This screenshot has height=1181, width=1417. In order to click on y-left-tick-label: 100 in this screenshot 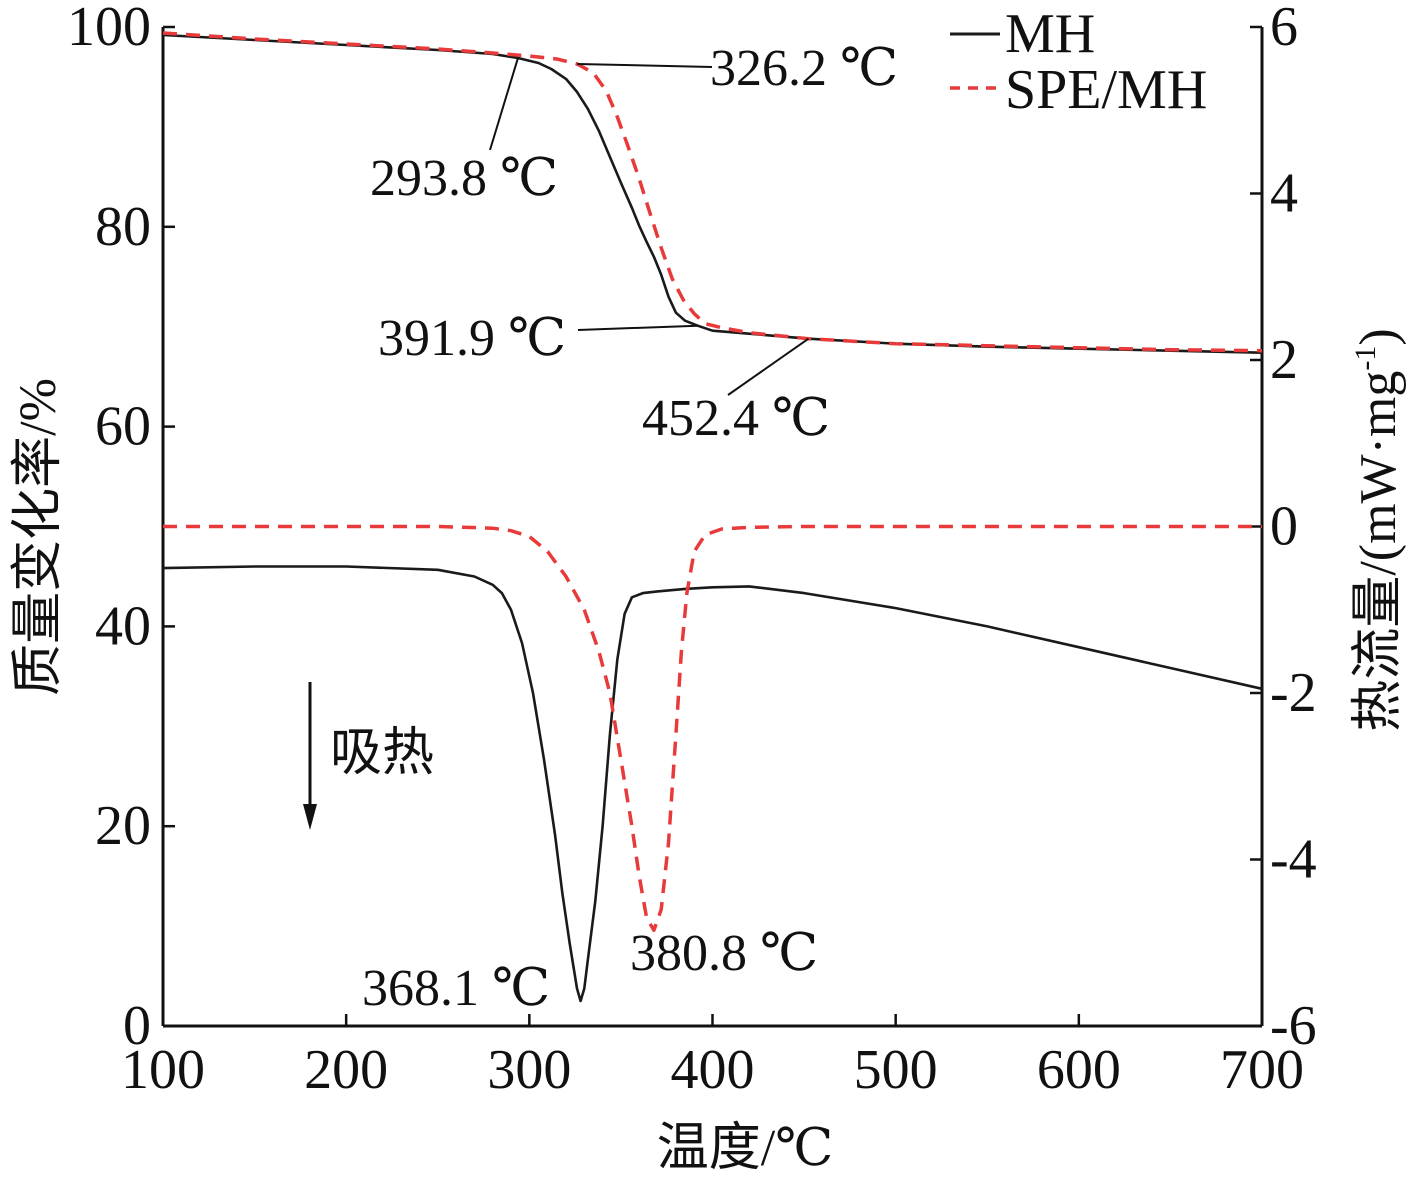, I will do `click(109, 29)`.